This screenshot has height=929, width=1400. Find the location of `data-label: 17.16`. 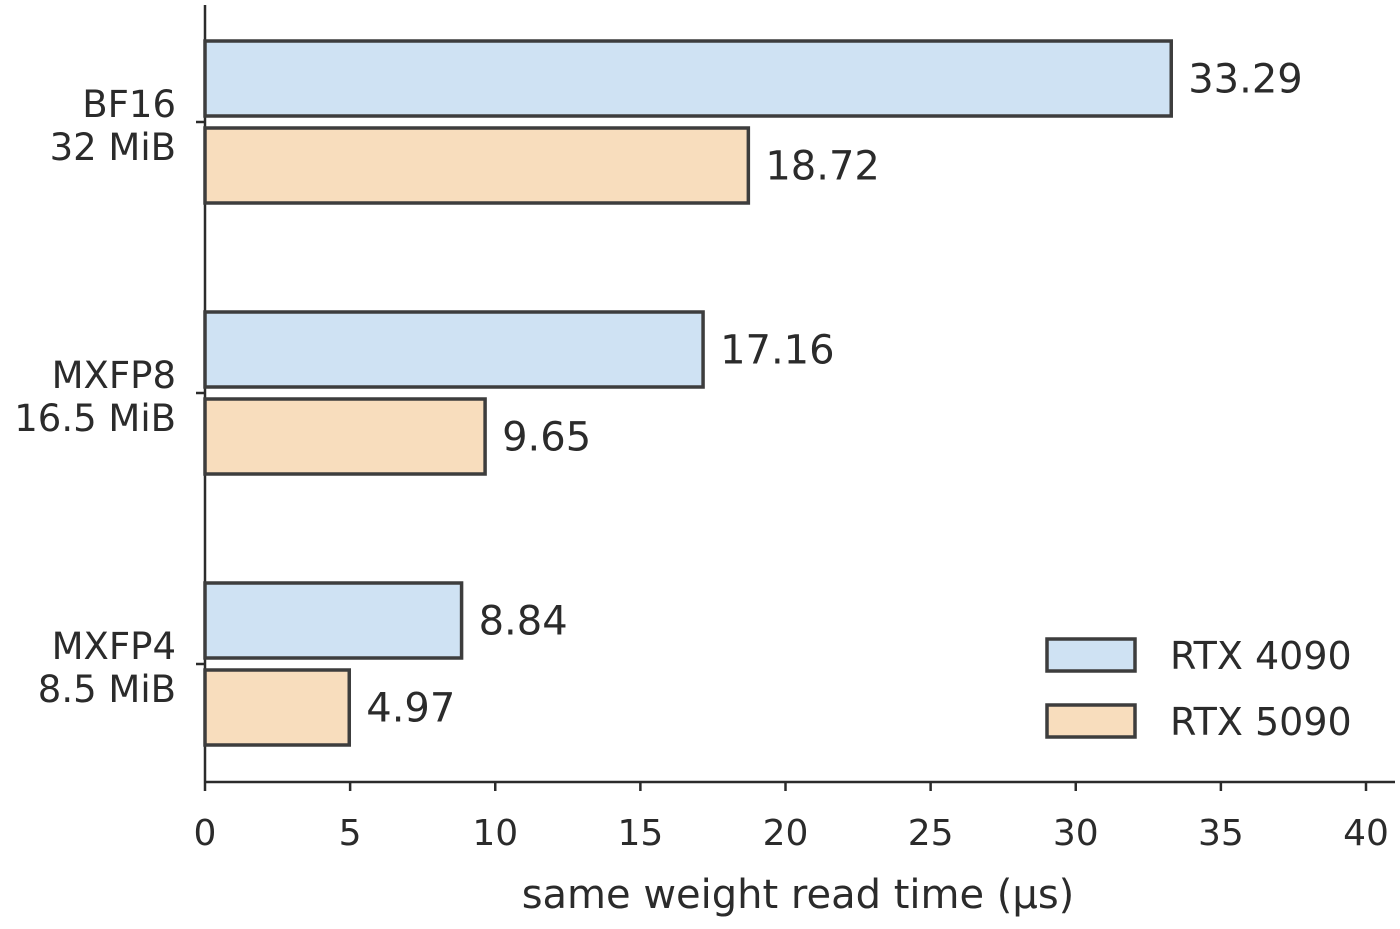

data-label: 17.16 is located at coordinates (777, 351).